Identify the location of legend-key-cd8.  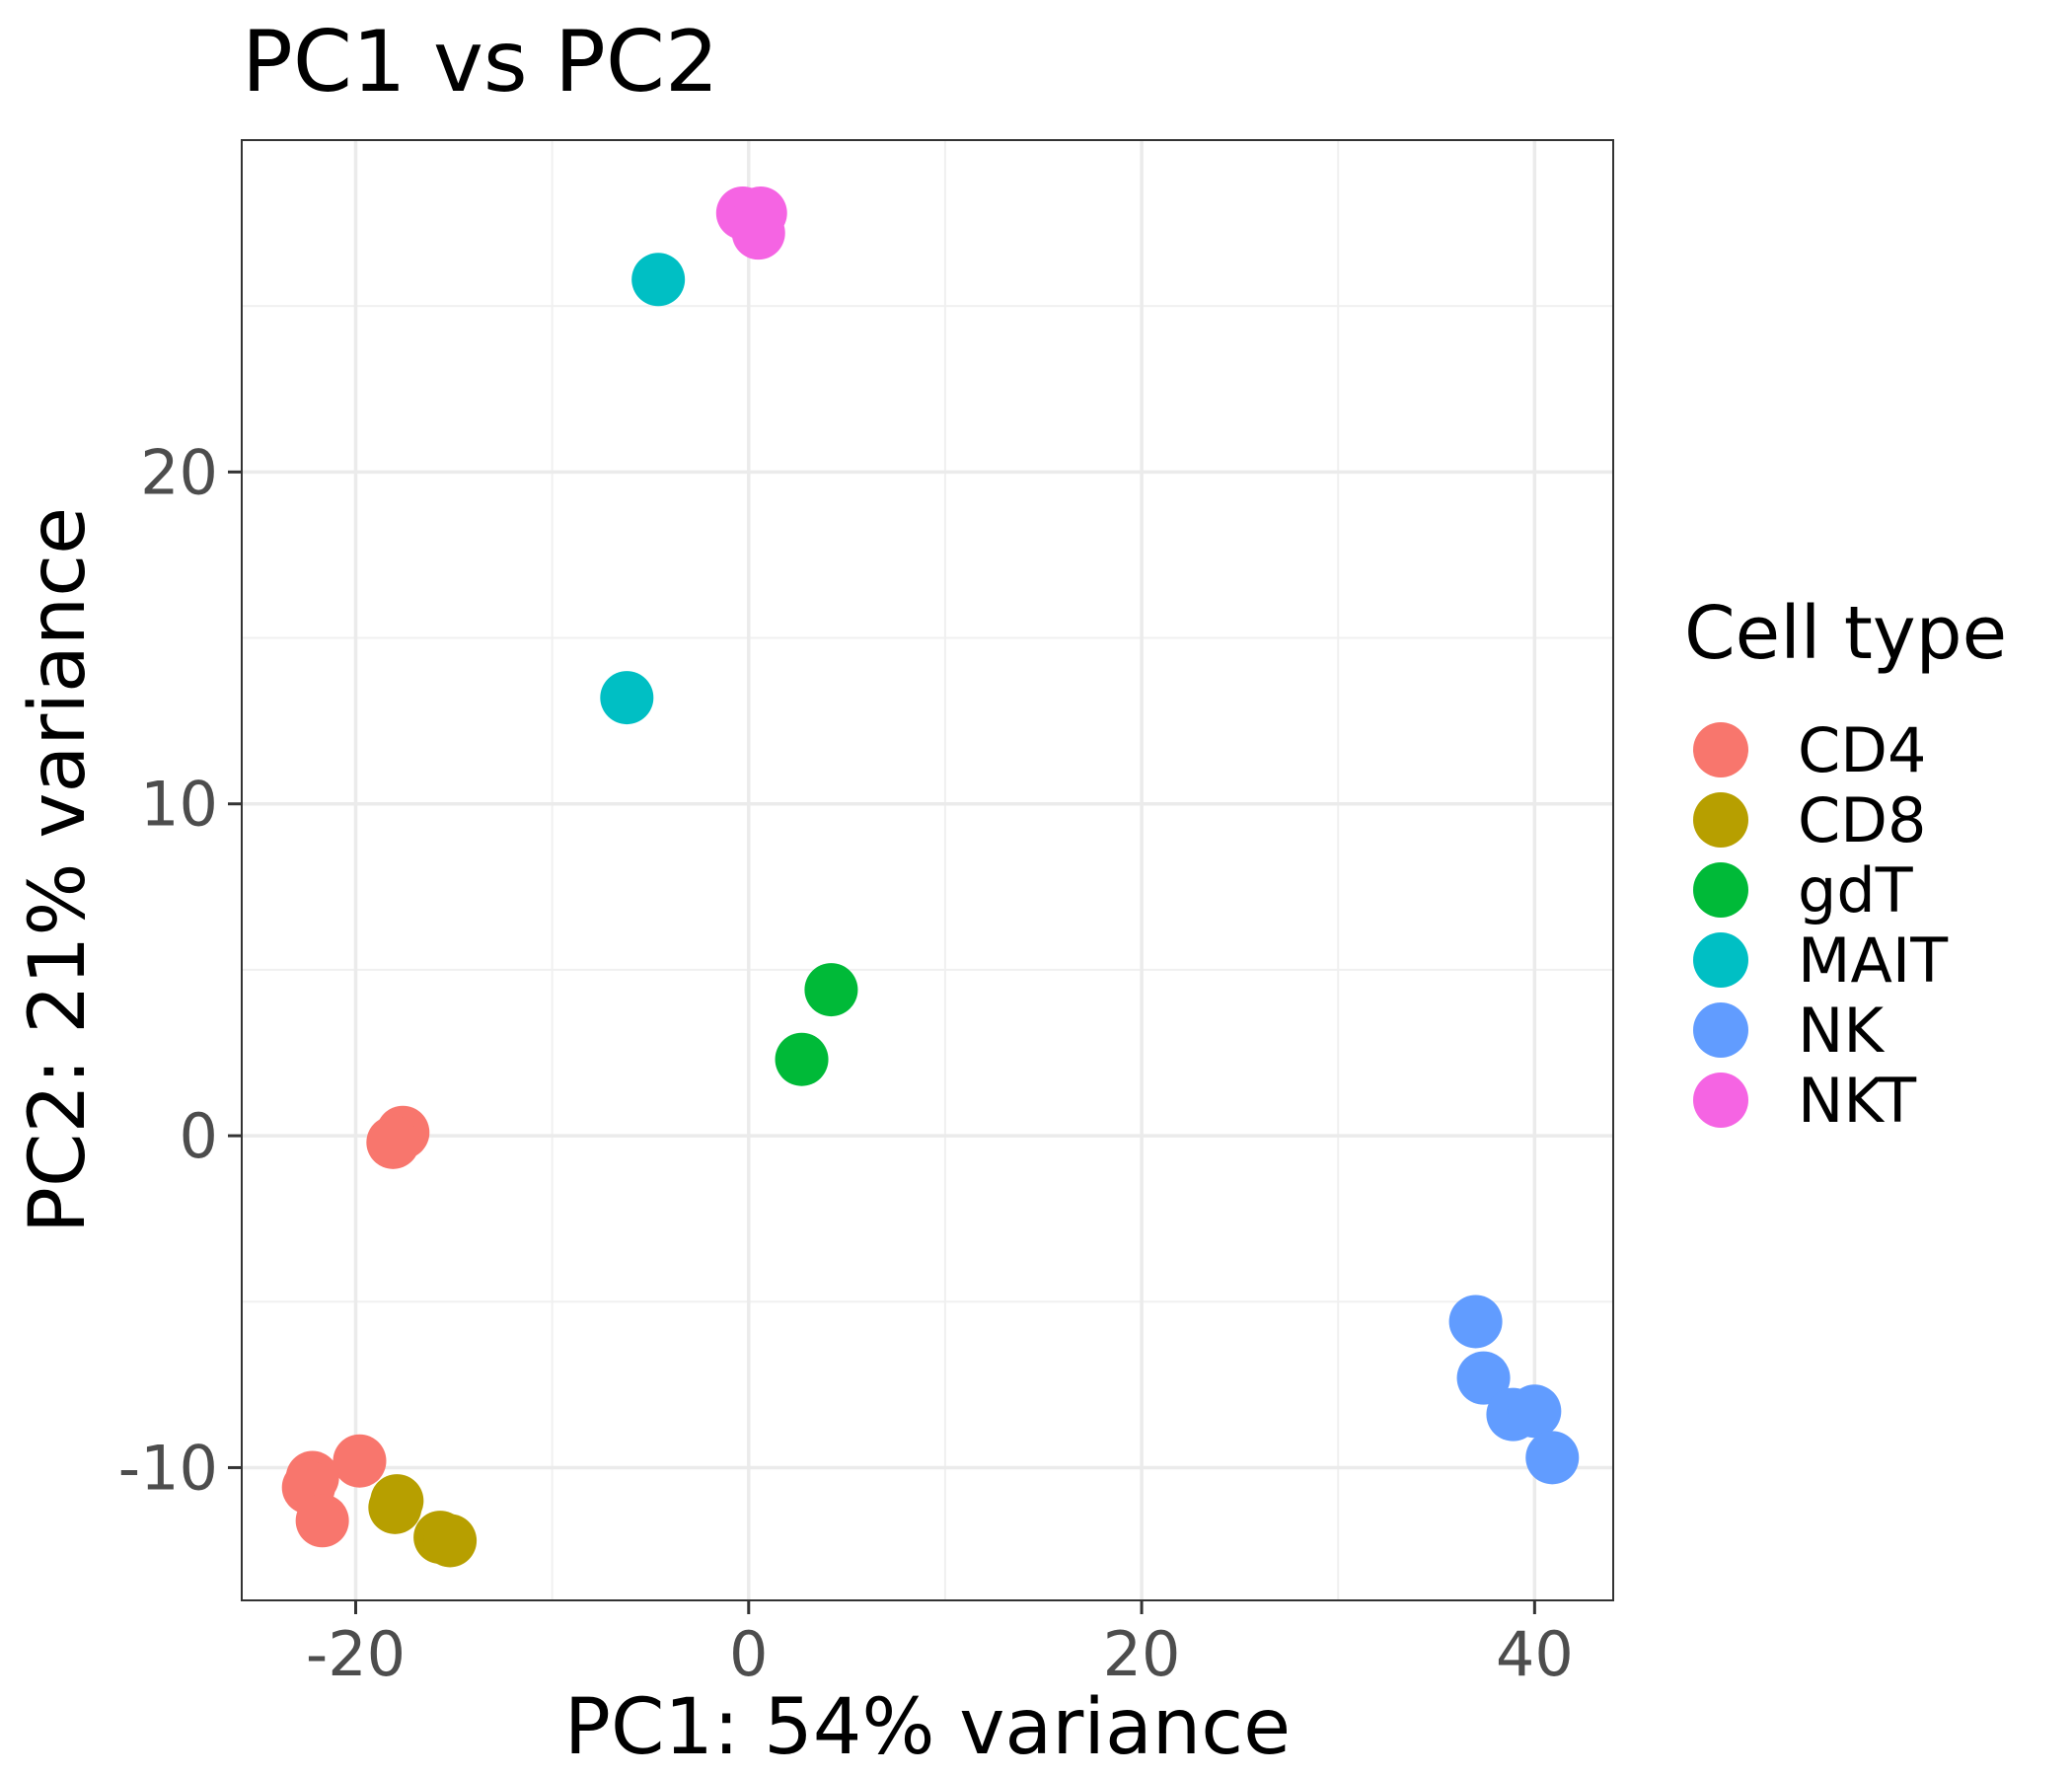
(1721, 820).